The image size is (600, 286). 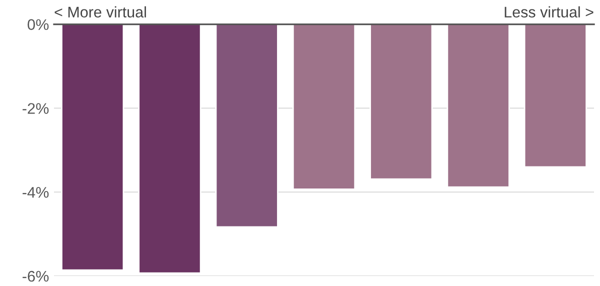 What do you see at coordinates (35, 108) in the screenshot?
I see `y-tick-label: -2%` at bounding box center [35, 108].